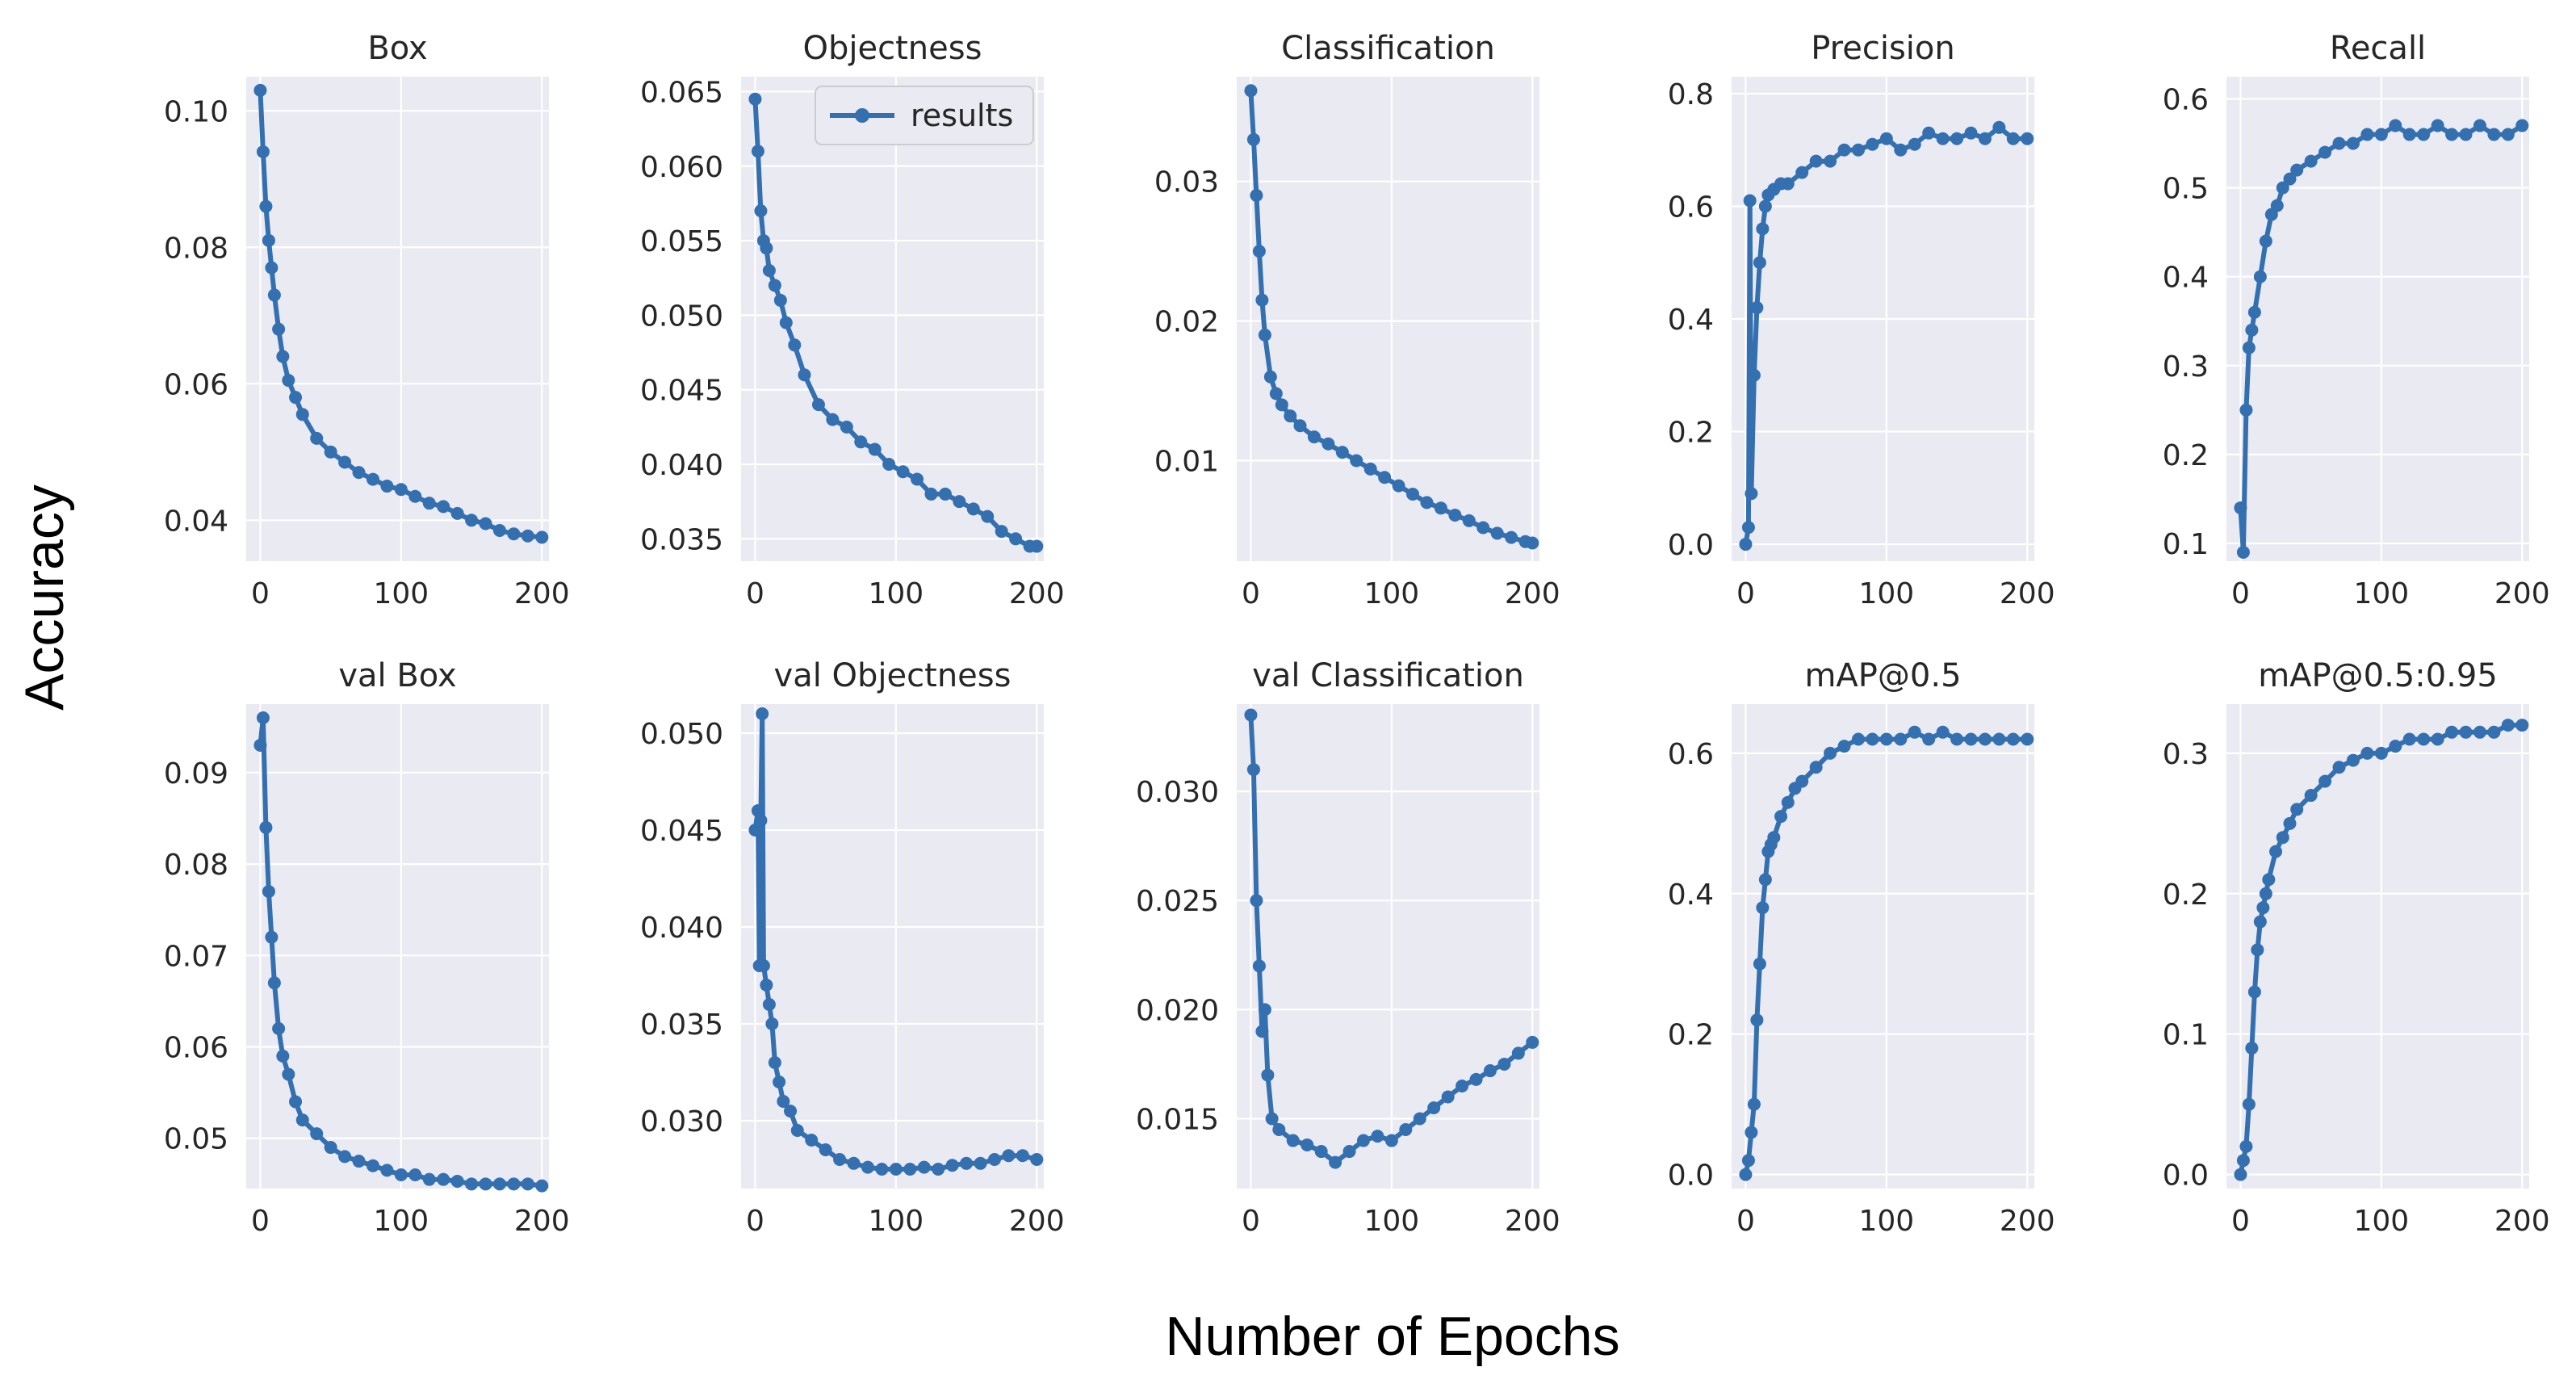 This screenshot has width=2576, height=1388. I want to click on y-tick-label: 0.1, so click(2186, 544).